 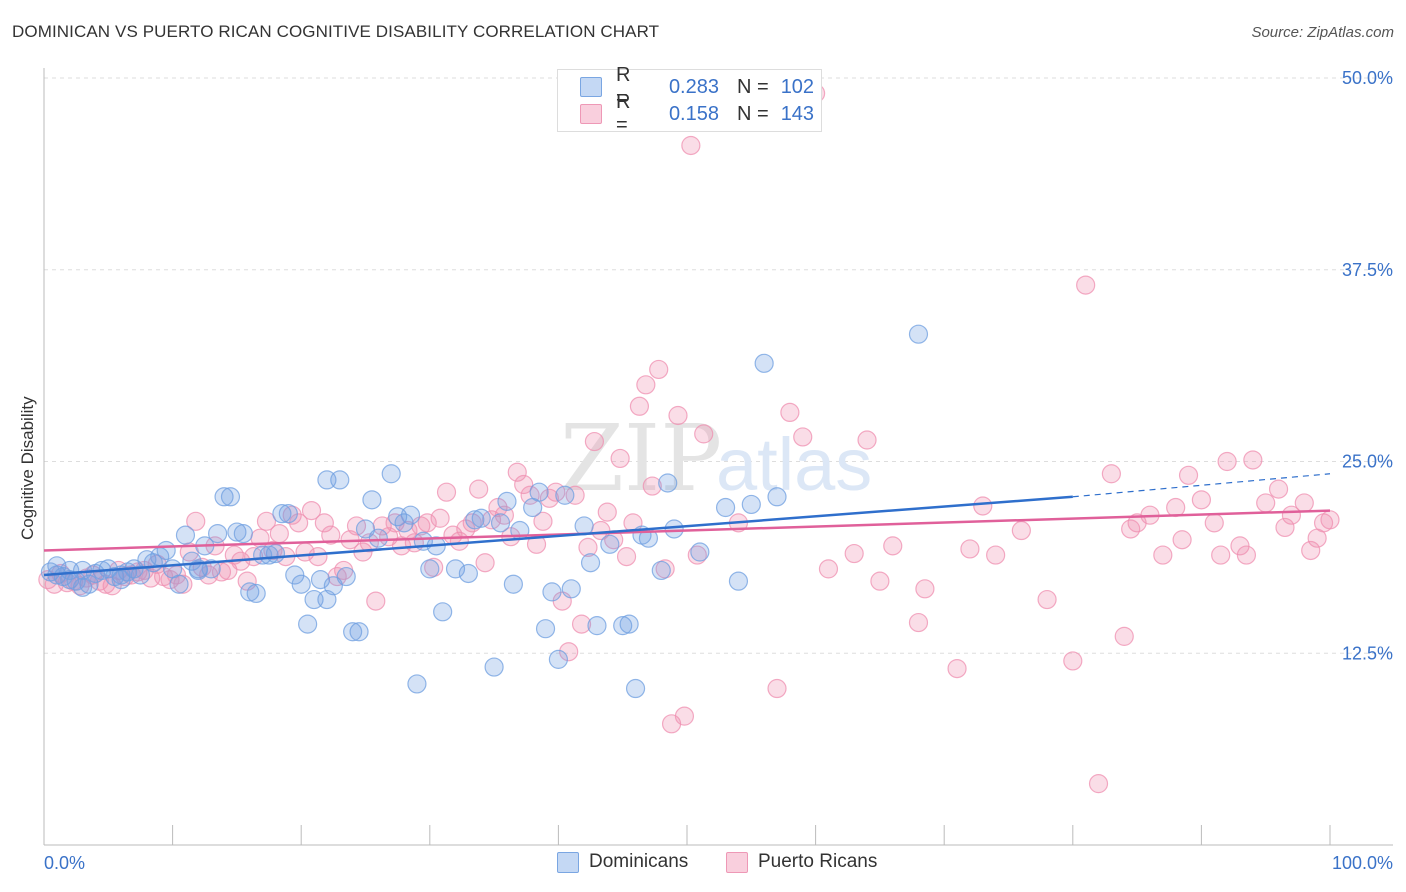 I want to click on bottom-legend-dominicans: Dominicans, so click(x=622, y=862).